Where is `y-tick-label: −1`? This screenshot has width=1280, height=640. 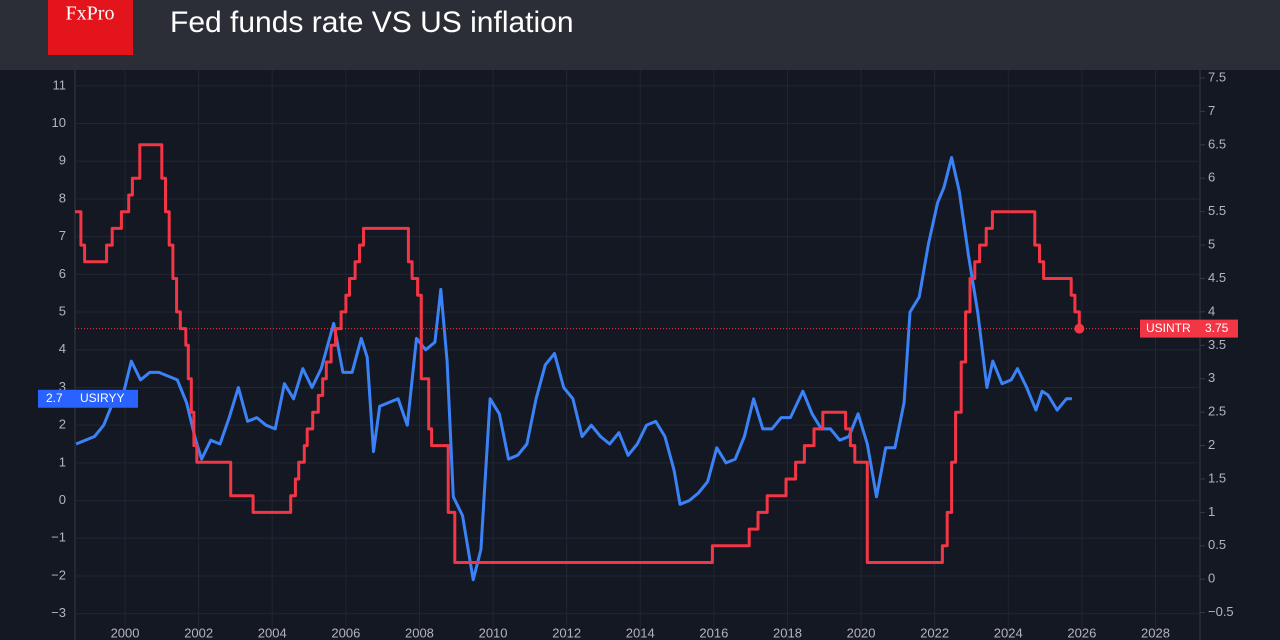 y-tick-label: −1 is located at coordinates (58, 537).